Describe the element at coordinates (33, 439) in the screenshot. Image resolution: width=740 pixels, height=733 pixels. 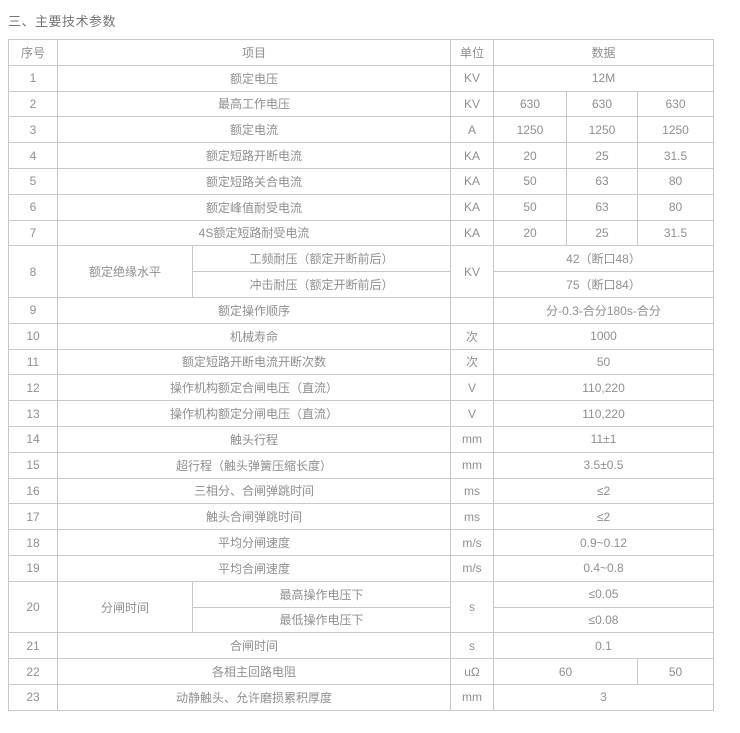
I see `cell-row-number: 14` at that location.